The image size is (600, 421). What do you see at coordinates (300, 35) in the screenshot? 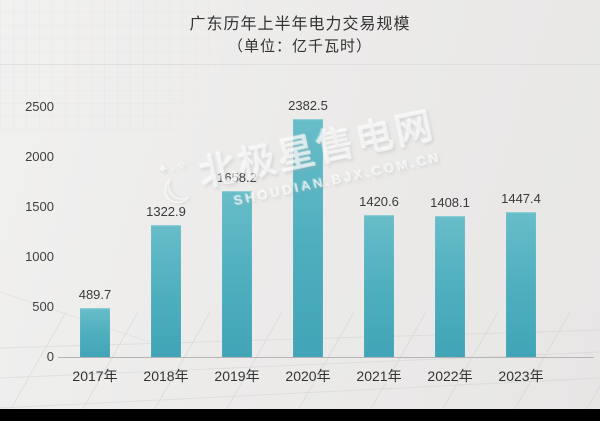
I see `title-block: 广东历年上半年电力交易规模 （单位：亿千瓦时）` at bounding box center [300, 35].